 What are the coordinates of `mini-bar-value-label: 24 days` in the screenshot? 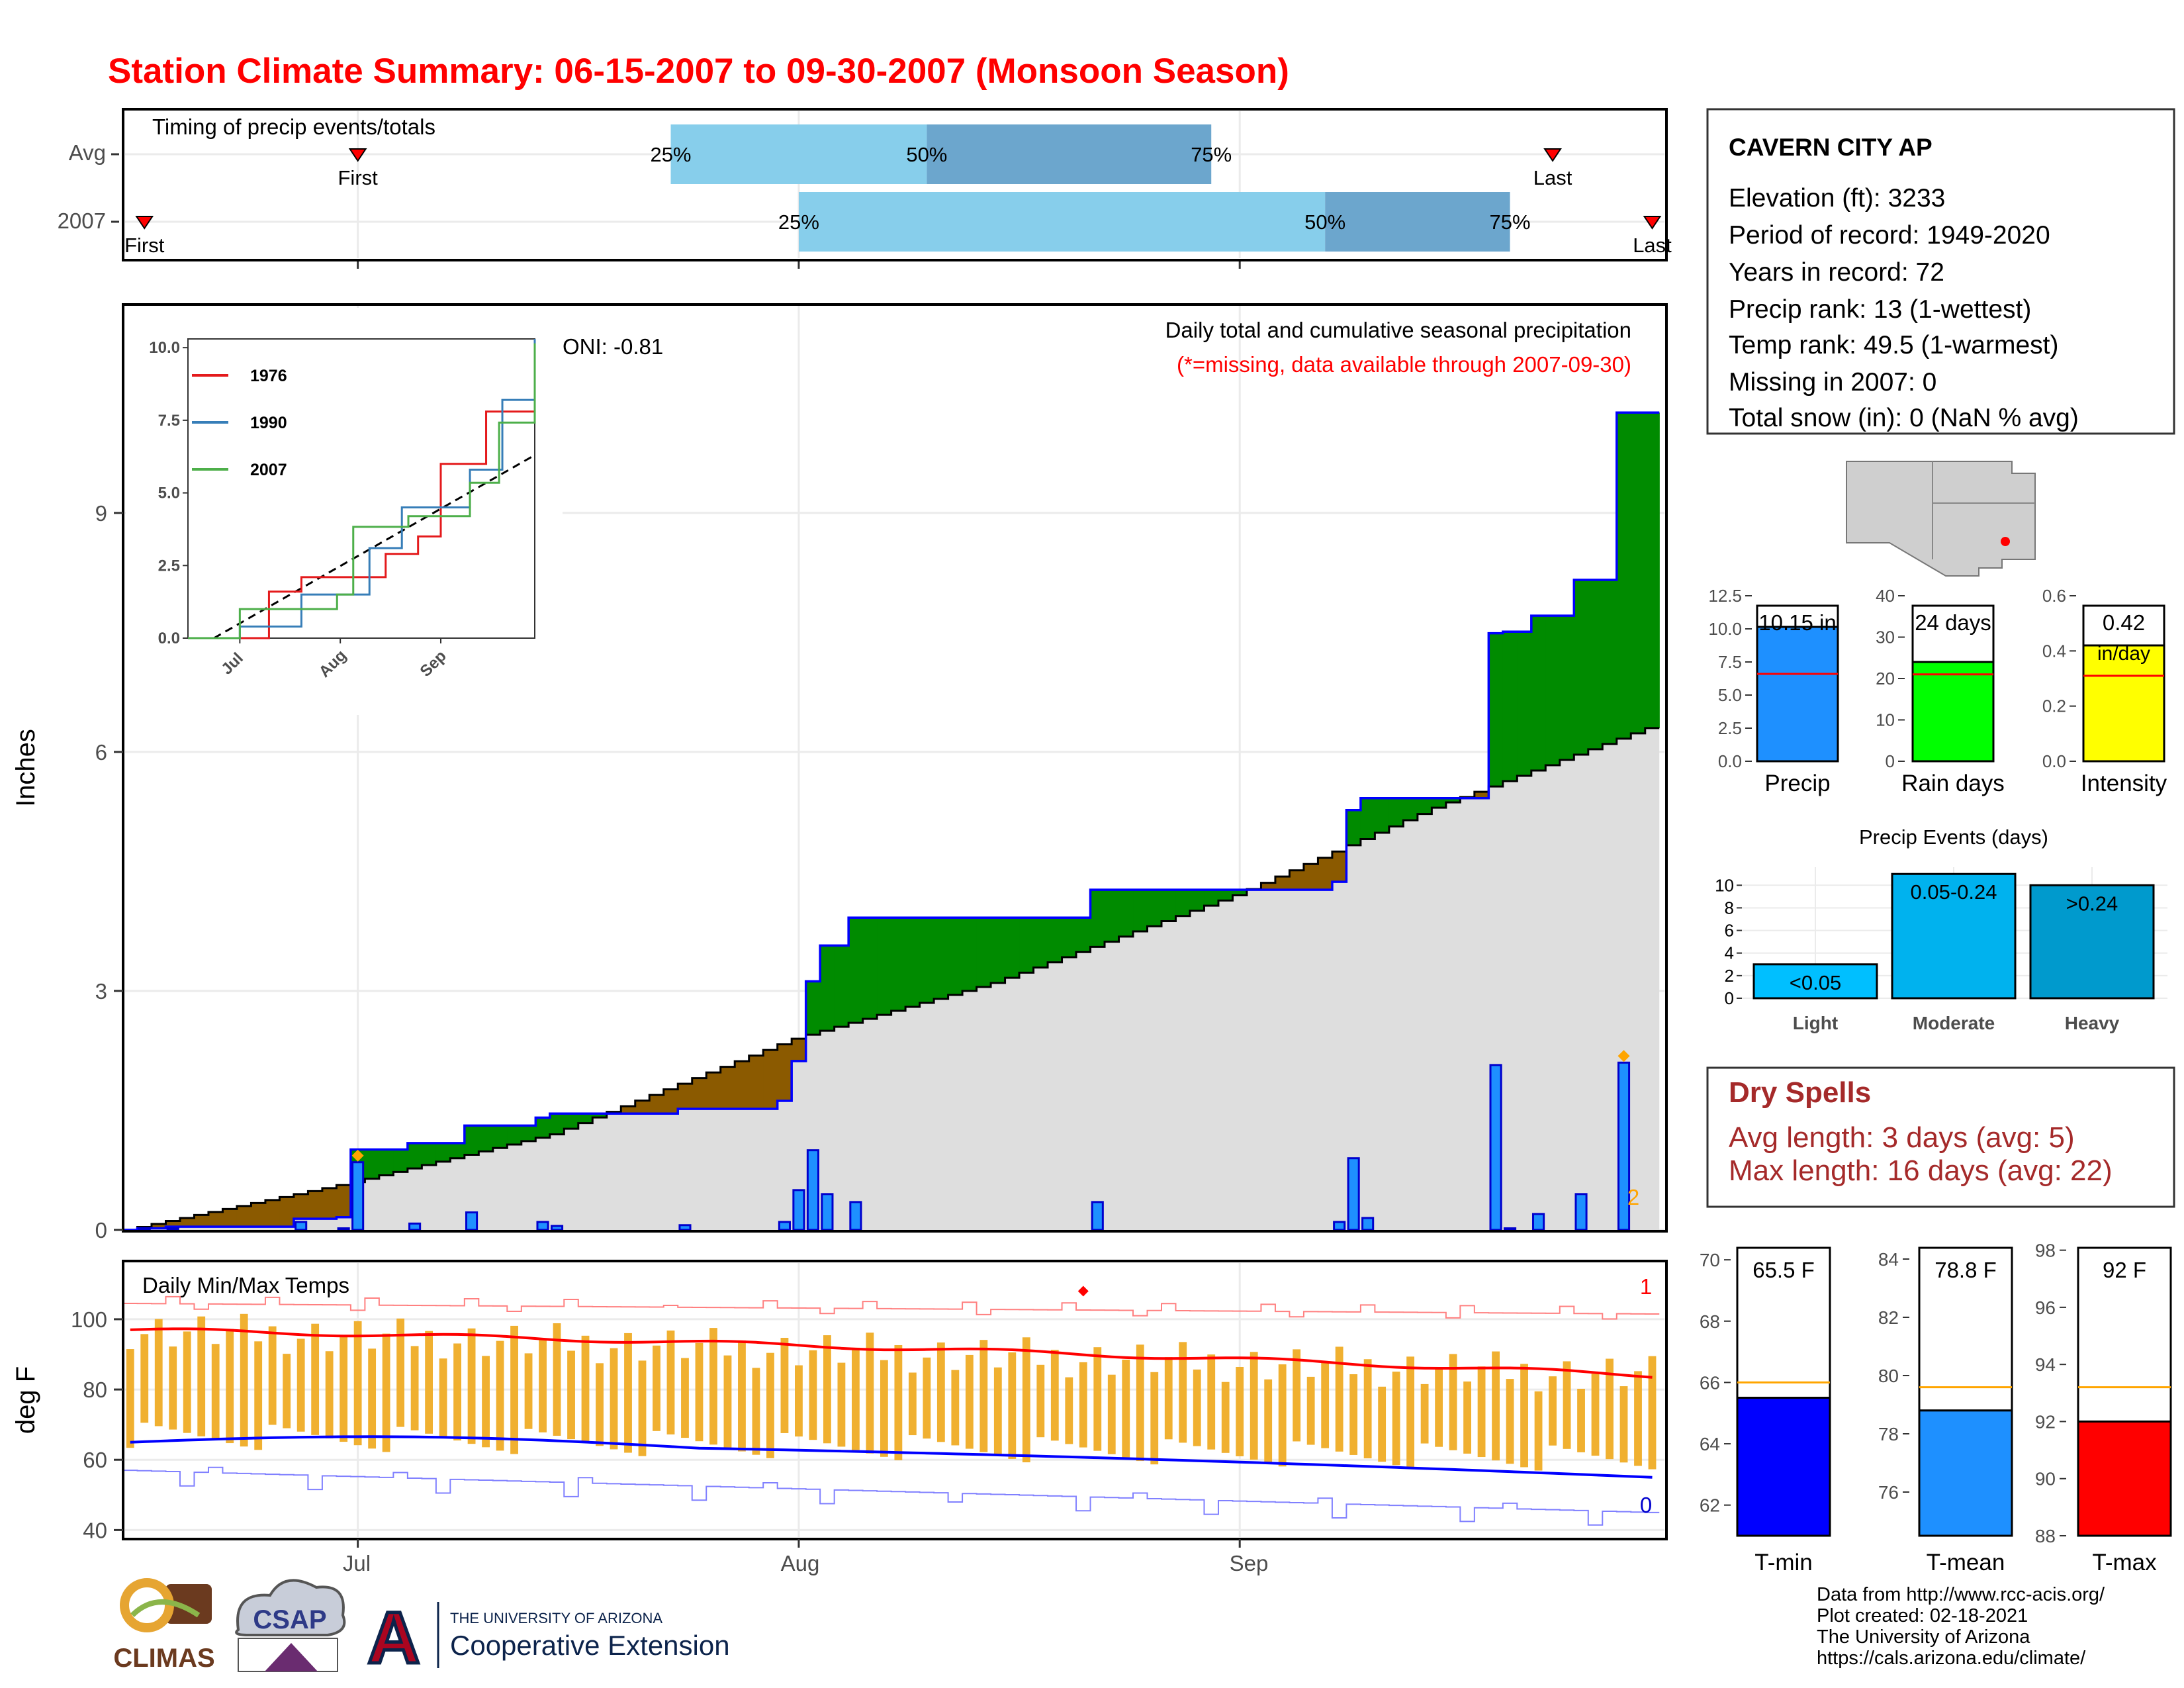 It's located at (1953, 622).